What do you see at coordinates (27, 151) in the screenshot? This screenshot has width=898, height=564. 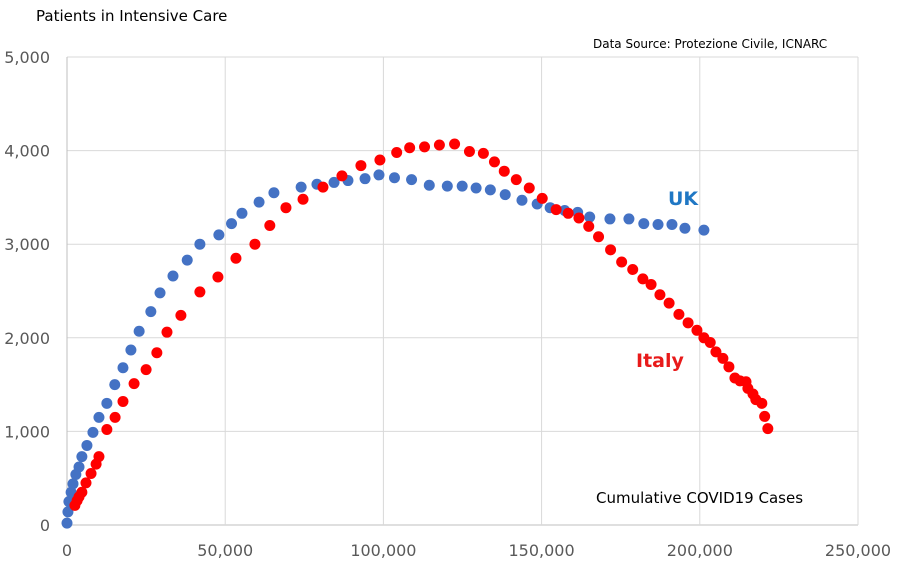 I see `y-tick-label: 4,000` at bounding box center [27, 151].